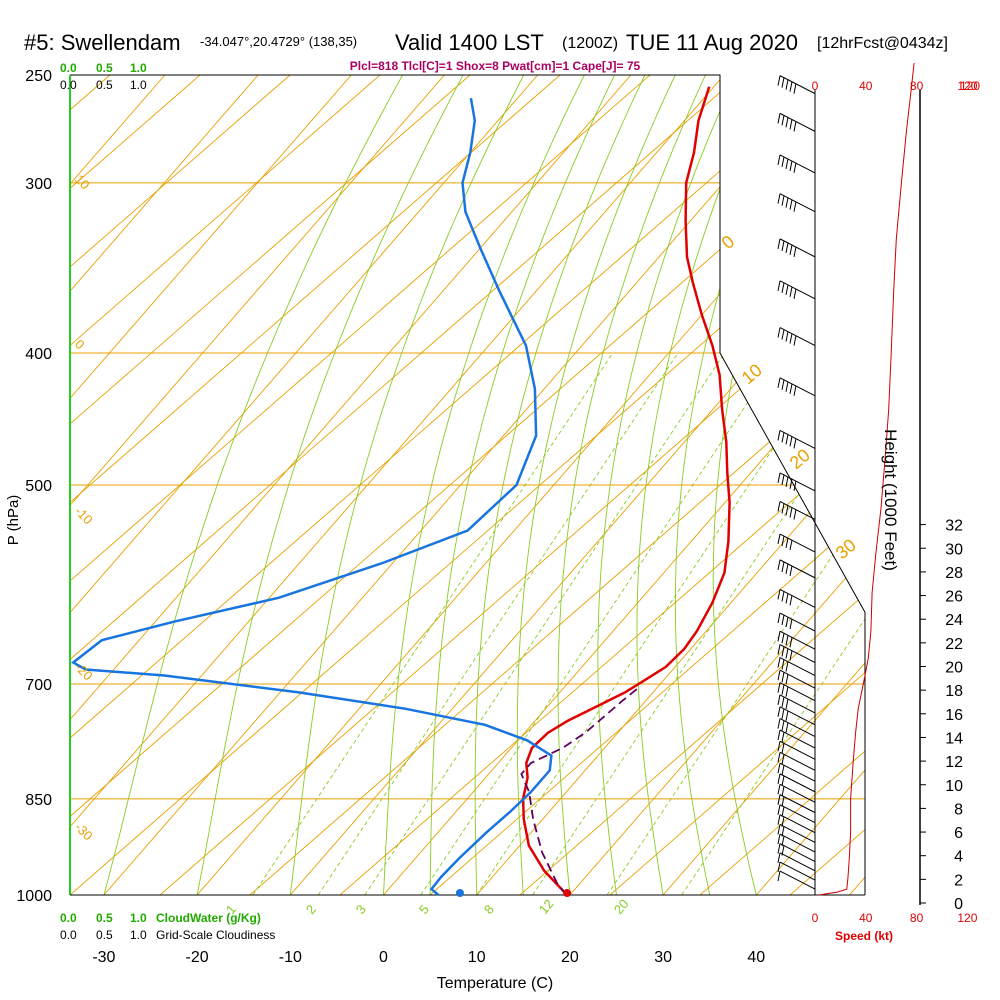  I want to click on wind-speed-top-tick: 120, so click(967, 86).